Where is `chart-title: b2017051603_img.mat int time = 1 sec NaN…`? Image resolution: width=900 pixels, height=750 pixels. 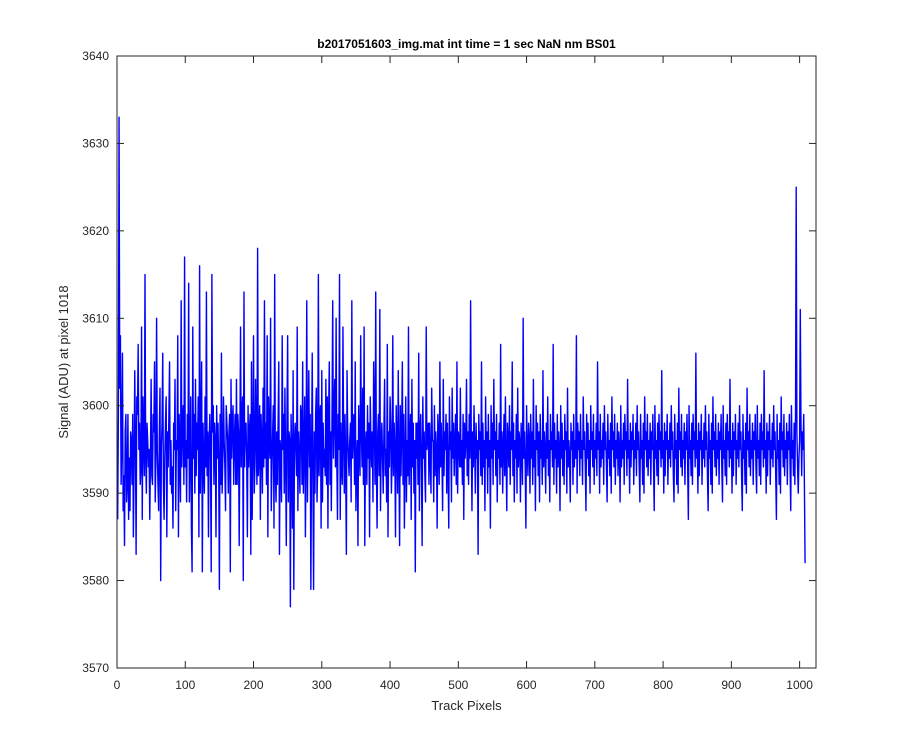
chart-title: b2017051603_img.mat int time = 1 sec NaN… is located at coordinates (466, 44).